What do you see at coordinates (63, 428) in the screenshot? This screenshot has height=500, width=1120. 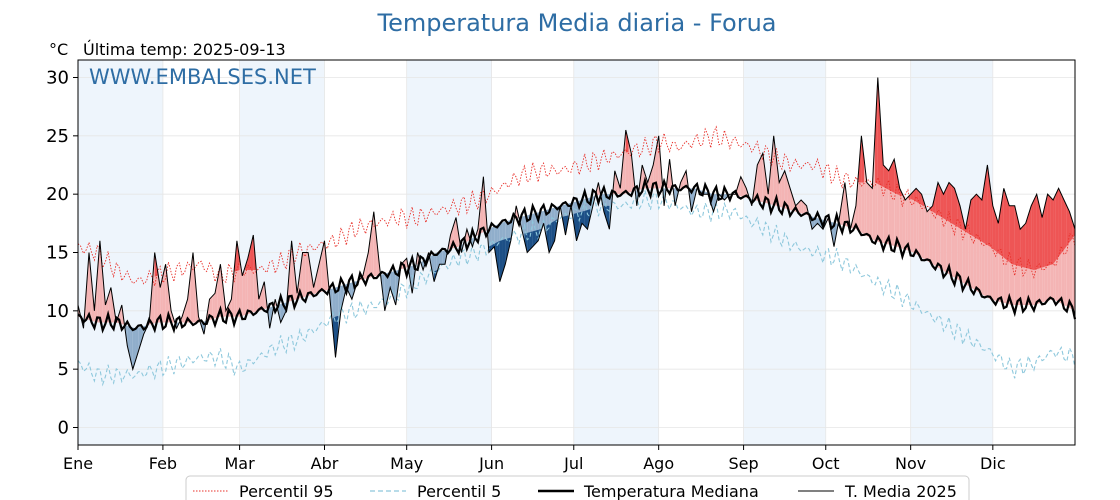 I see `y-tick-label: 0` at bounding box center [63, 428].